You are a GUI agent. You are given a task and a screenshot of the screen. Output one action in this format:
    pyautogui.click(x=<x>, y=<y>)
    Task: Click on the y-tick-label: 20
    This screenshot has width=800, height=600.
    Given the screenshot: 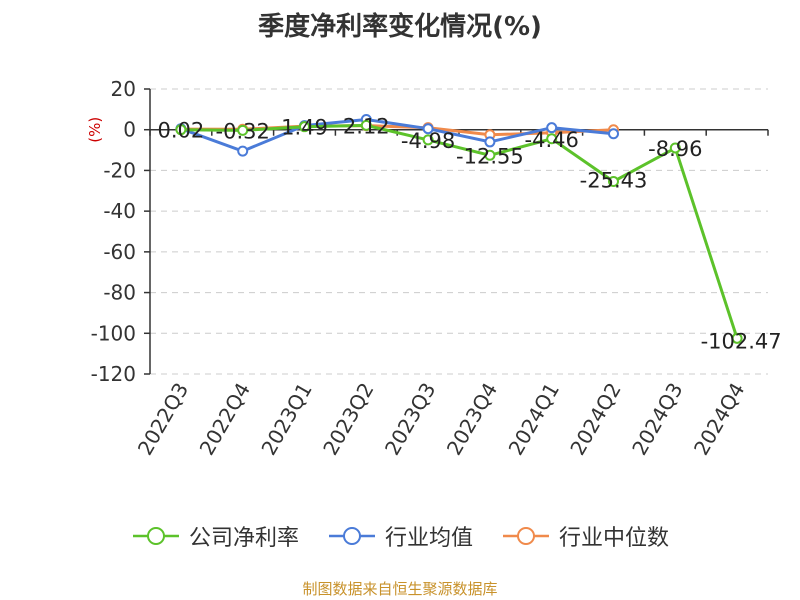 What is the action you would take?
    pyautogui.click(x=123, y=89)
    